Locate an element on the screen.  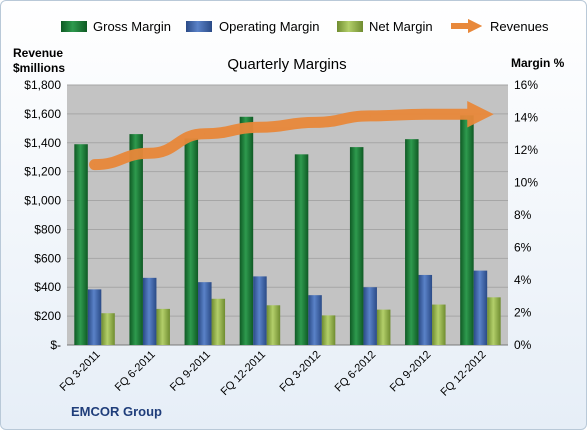
right-tick-label: 8% is located at coordinates (523, 215).